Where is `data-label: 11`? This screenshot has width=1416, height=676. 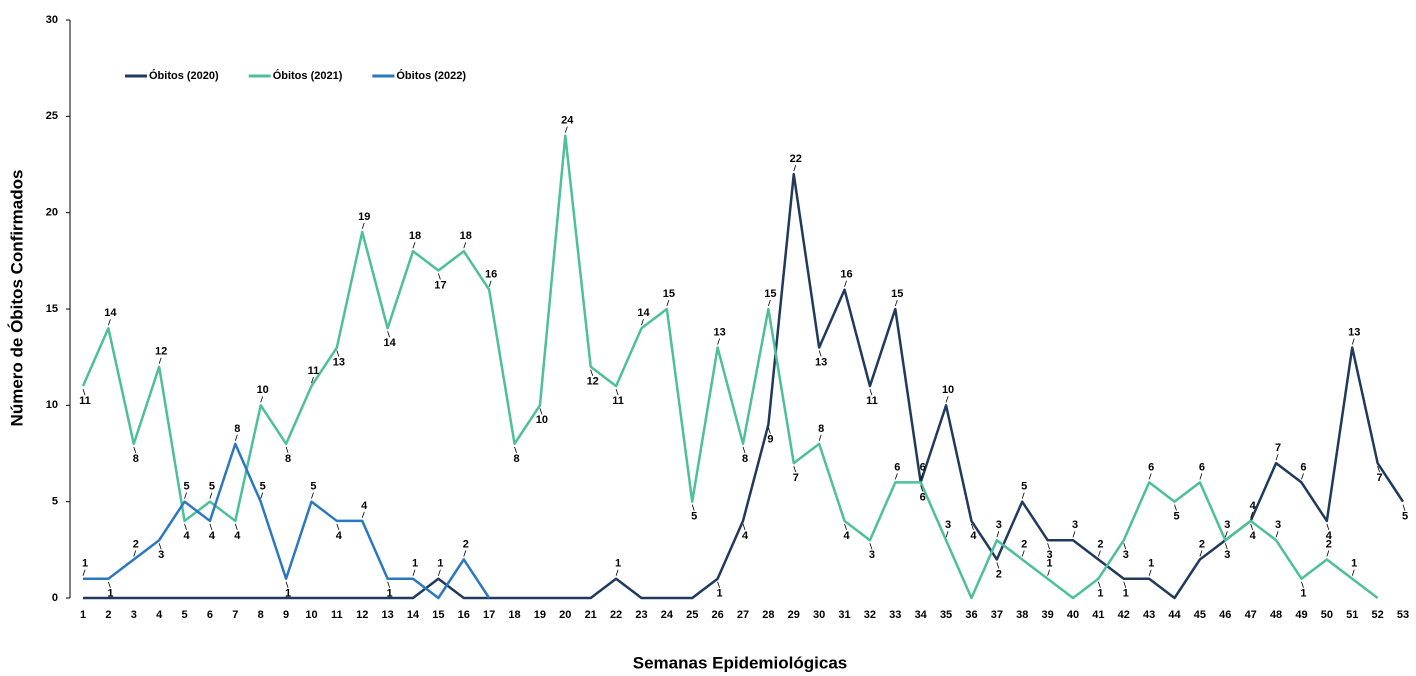 data-label: 11 is located at coordinates (872, 401).